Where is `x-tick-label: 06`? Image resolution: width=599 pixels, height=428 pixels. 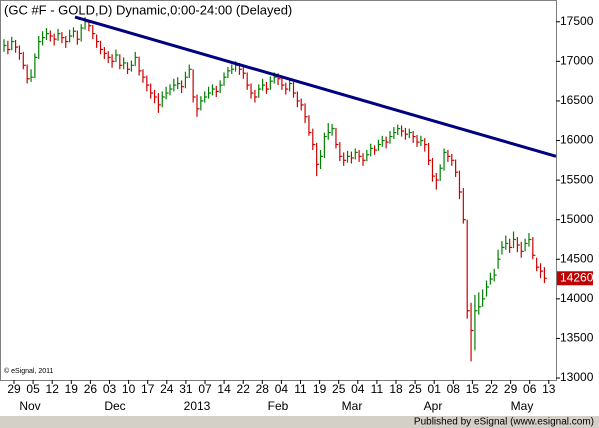 x-tick-label: 06 is located at coordinates (530, 389).